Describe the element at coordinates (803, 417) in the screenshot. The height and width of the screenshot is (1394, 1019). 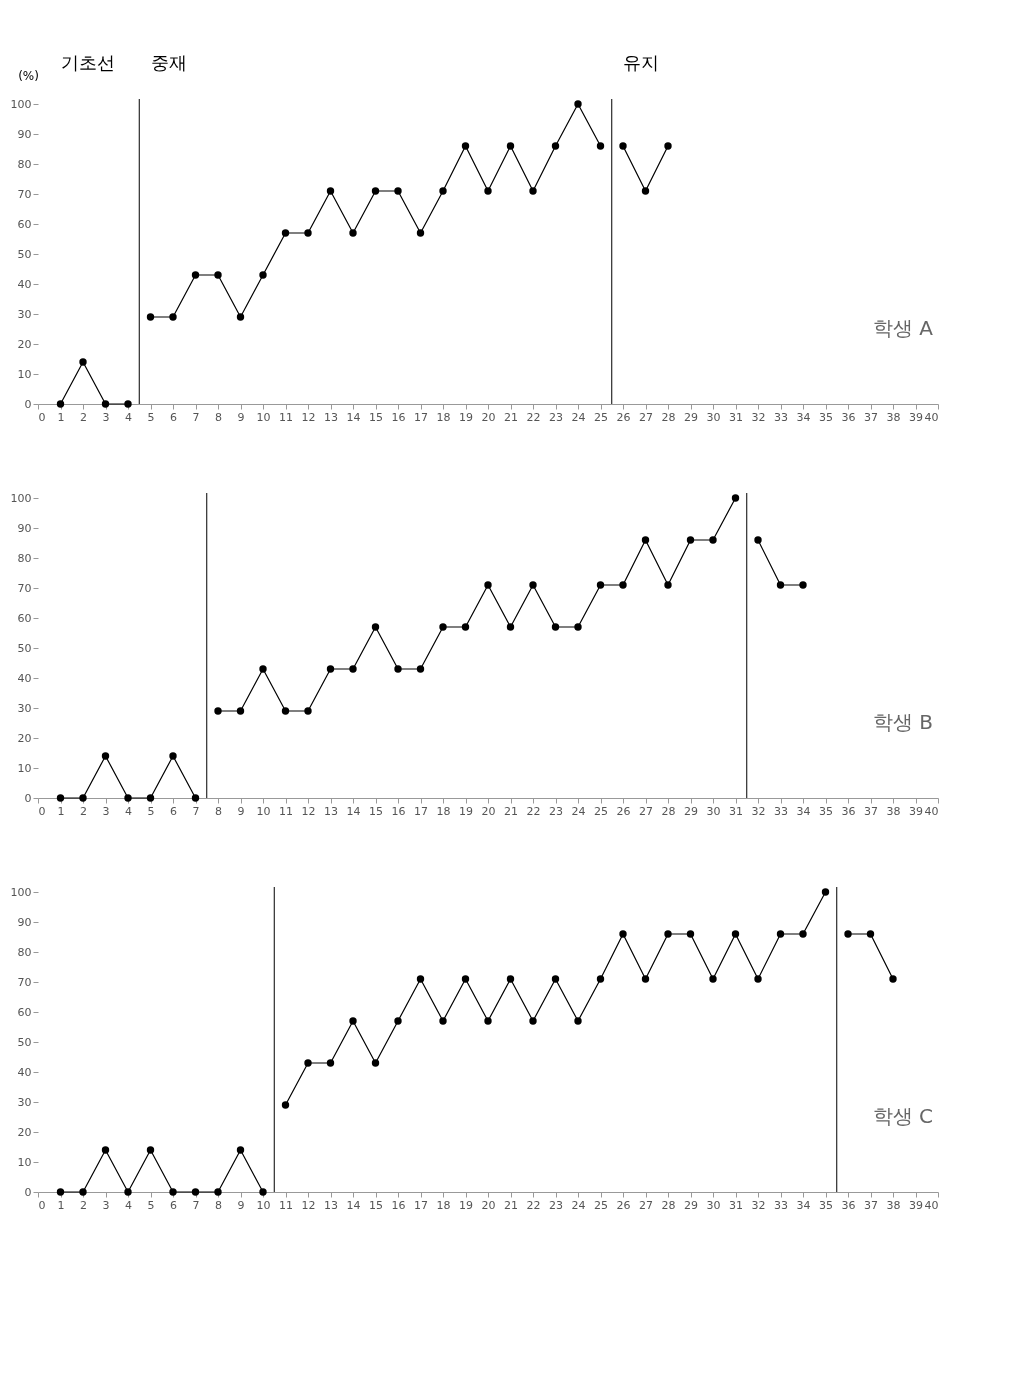
I see `x-tick-label: 34` at that location.